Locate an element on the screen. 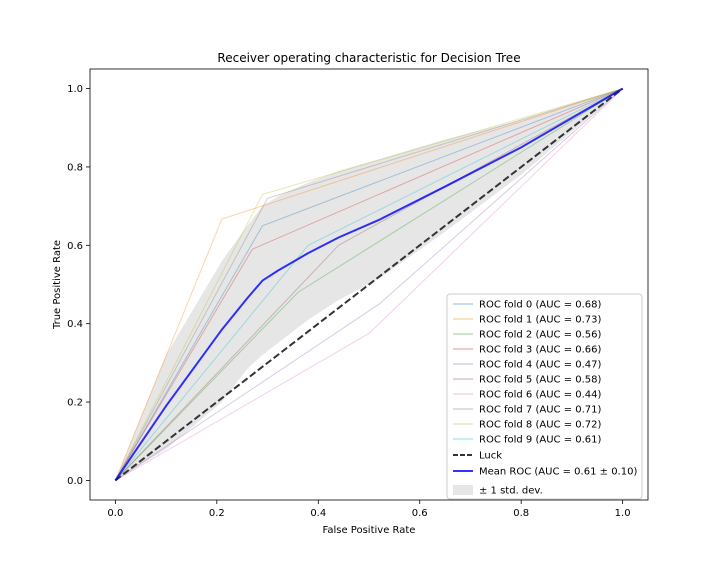 This screenshot has height=576, width=720. legend-label-fold-5: ROC fold 5 (AUC = 0.58) is located at coordinates (540, 380).